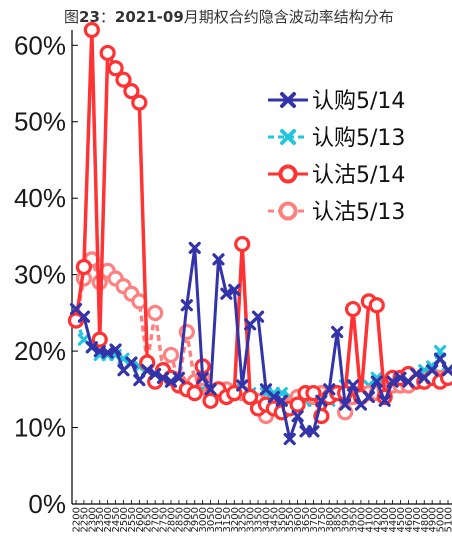  What do you see at coordinates (148, 519) in the screenshot?
I see `x-tick-label: 2650` at bounding box center [148, 519].